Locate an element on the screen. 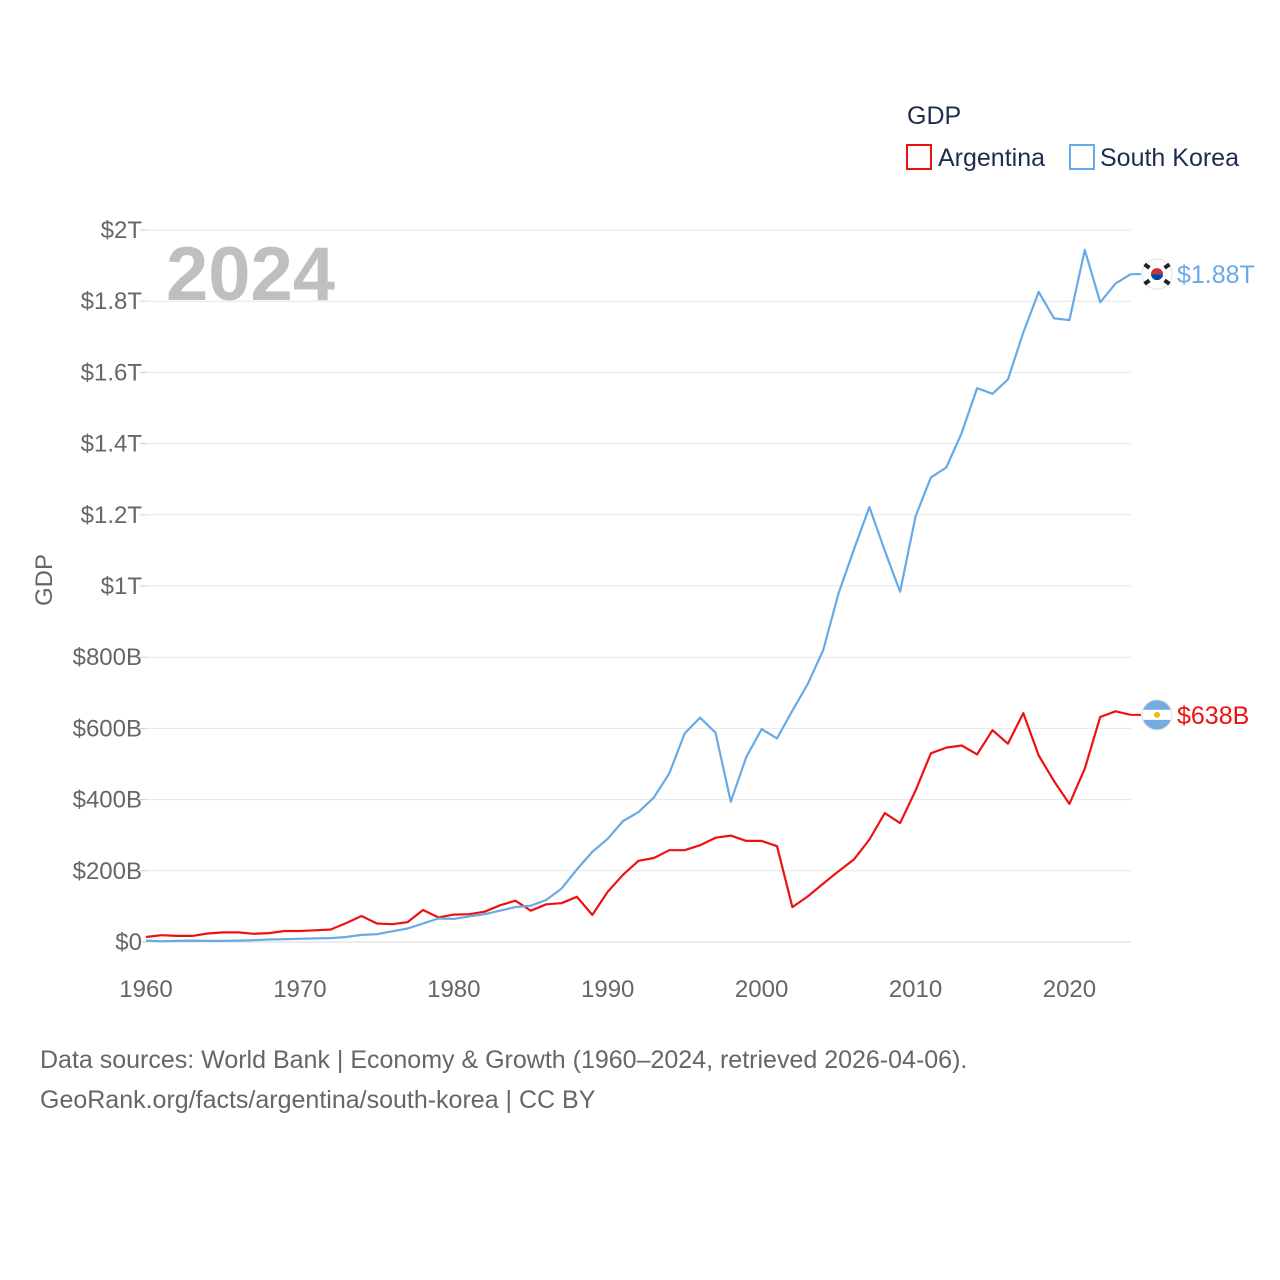 This screenshot has height=1280, width=1280. y-tick-label: $1.4T is located at coordinates (112, 444).